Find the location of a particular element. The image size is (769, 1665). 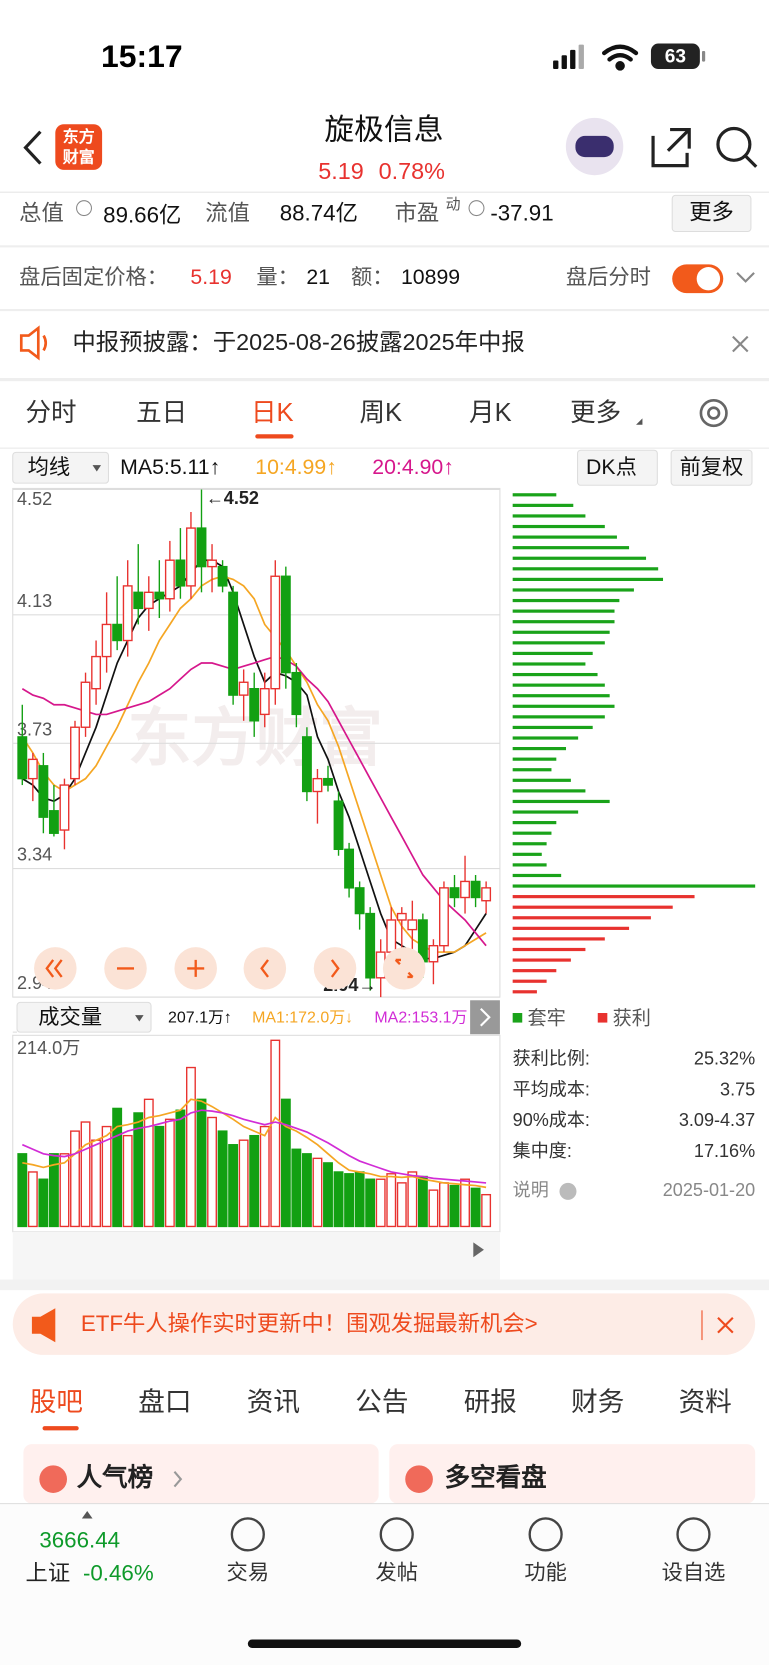

section-tab: 资讯 is located at coordinates (273, 1402).